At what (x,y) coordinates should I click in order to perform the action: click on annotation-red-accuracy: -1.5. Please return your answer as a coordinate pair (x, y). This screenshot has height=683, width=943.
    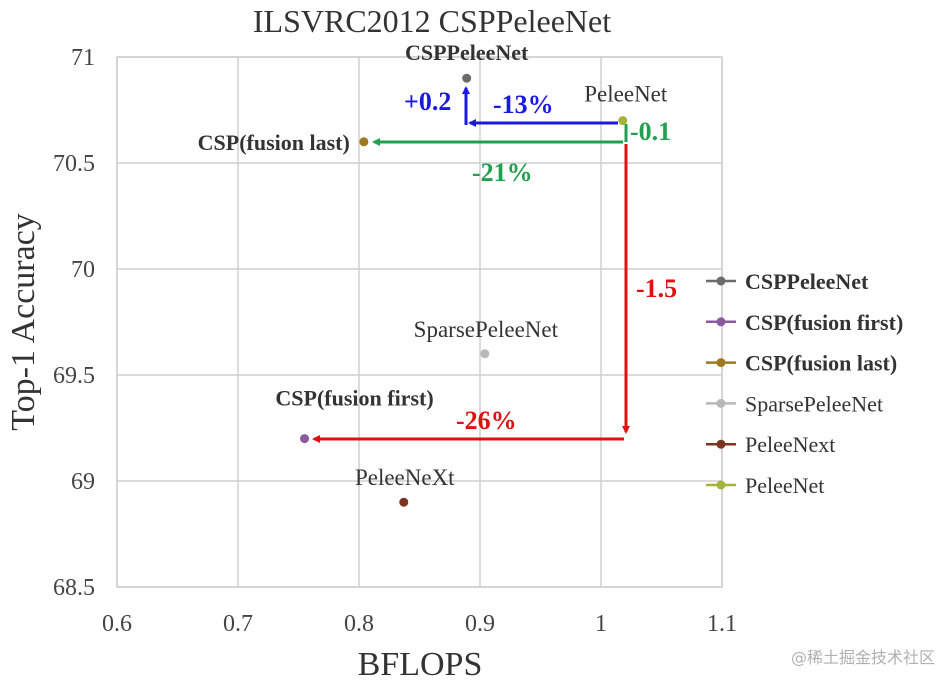
    Looking at the image, I should click on (656, 288).